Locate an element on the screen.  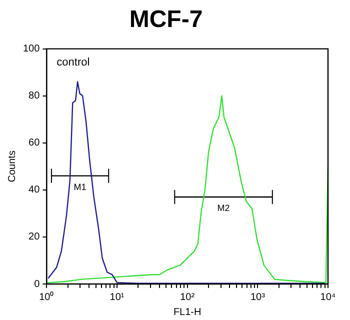
chart-title: MCF-7 is located at coordinates (166, 20).